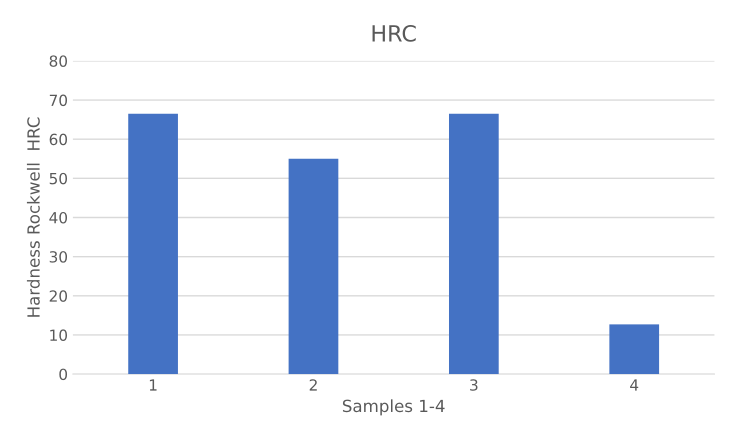 Image resolution: width=729 pixels, height=435 pixels. Describe the element at coordinates (59, 296) in the screenshot. I see `y-tick-label: 20` at that location.